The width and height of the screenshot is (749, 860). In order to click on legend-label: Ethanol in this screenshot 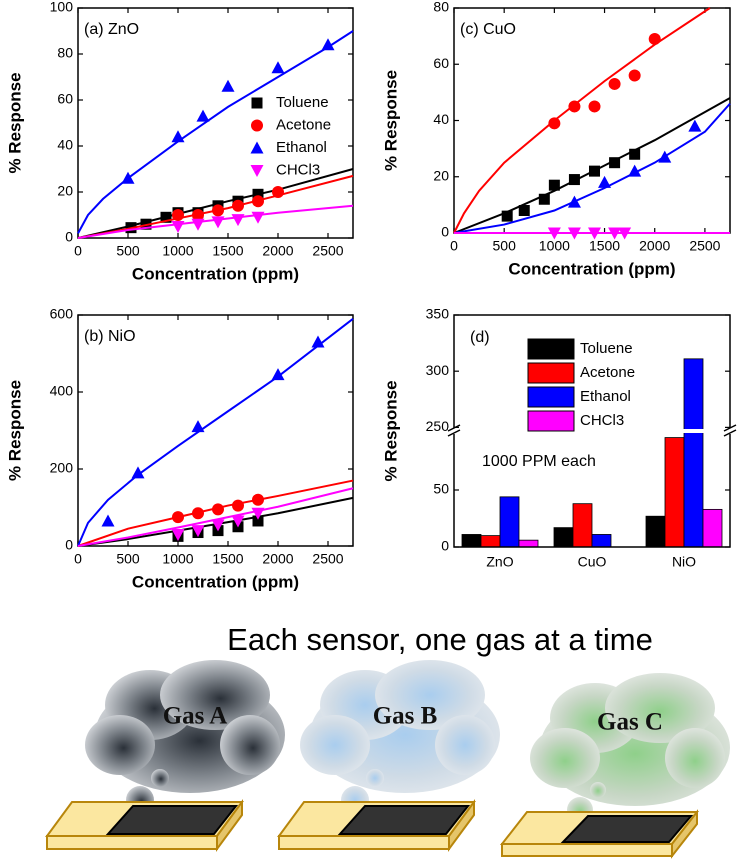, I will do `click(605, 396)`.